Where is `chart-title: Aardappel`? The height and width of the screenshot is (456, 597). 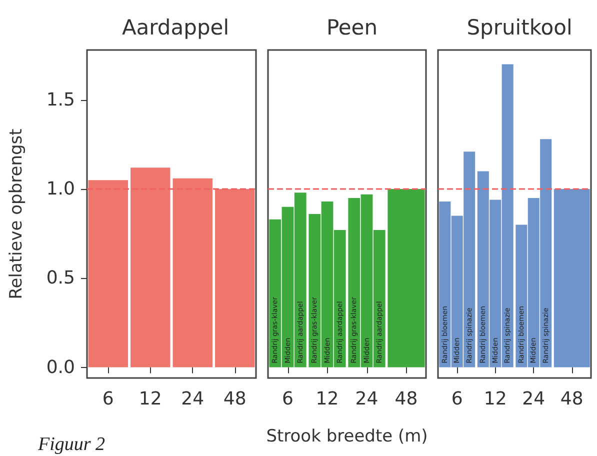 chart-title: Aardappel is located at coordinates (176, 28).